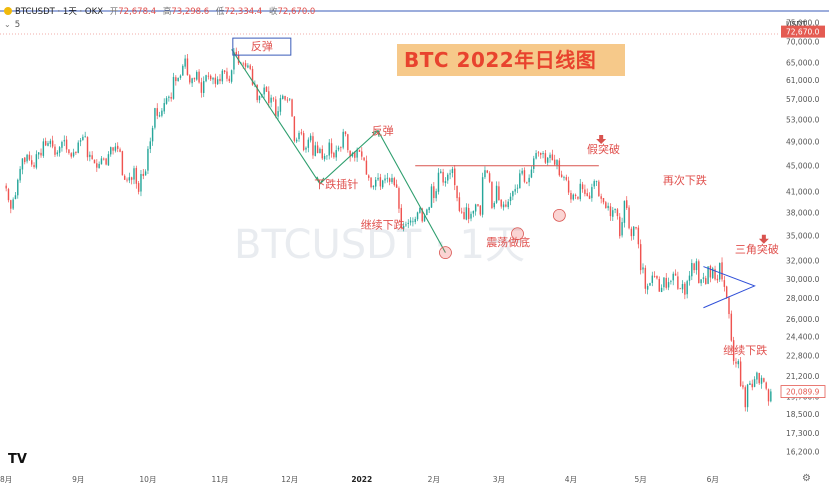  I want to click on symbol-title: BTCUSDT · 1天 · OKX, so click(59, 12).